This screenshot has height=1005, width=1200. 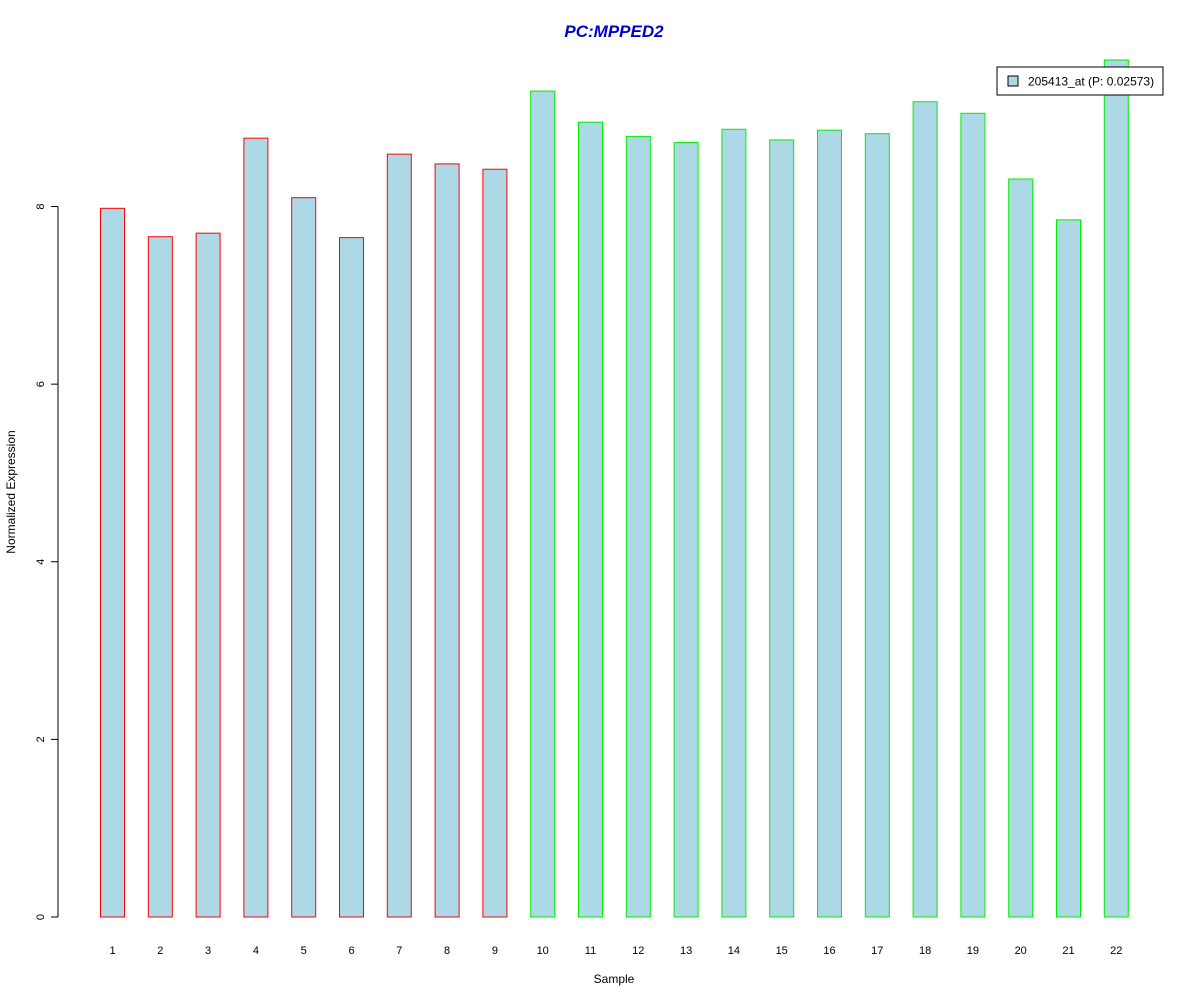 What do you see at coordinates (1068, 951) in the screenshot?
I see `x-tick-label: 21` at bounding box center [1068, 951].